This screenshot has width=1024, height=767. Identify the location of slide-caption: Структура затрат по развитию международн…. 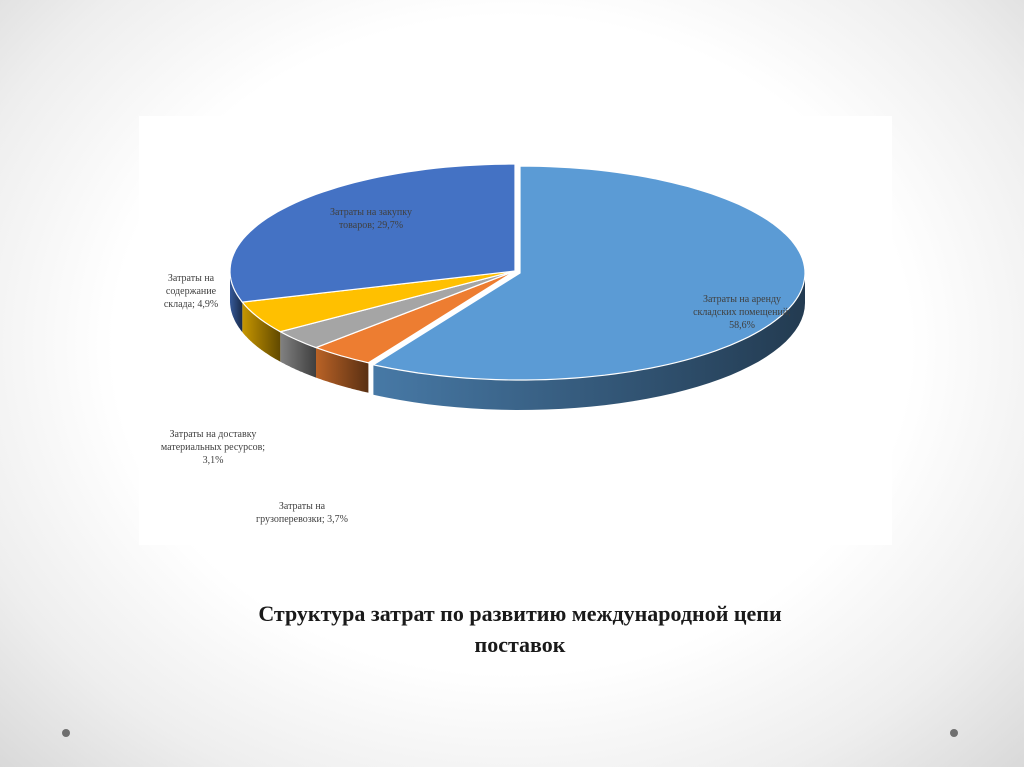
(520, 629).